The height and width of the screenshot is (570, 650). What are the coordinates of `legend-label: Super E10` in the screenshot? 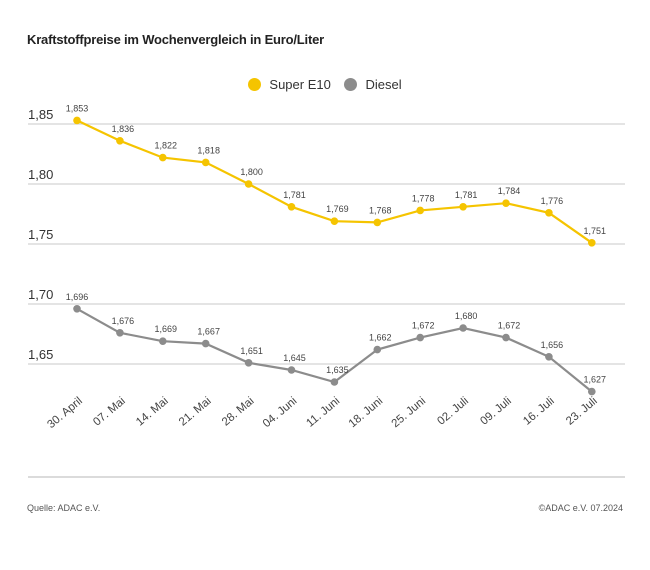 It's located at (300, 84).